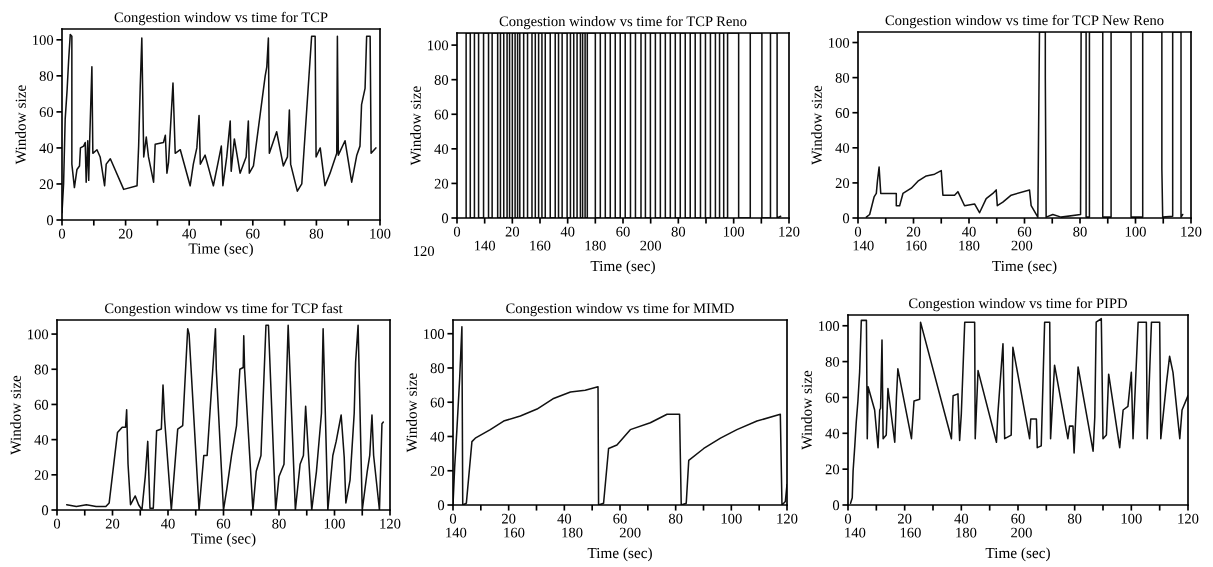 Image resolution: width=1213 pixels, height=567 pixels. I want to click on chart-title: Congestion window vs time for MIMD, so click(620, 309).